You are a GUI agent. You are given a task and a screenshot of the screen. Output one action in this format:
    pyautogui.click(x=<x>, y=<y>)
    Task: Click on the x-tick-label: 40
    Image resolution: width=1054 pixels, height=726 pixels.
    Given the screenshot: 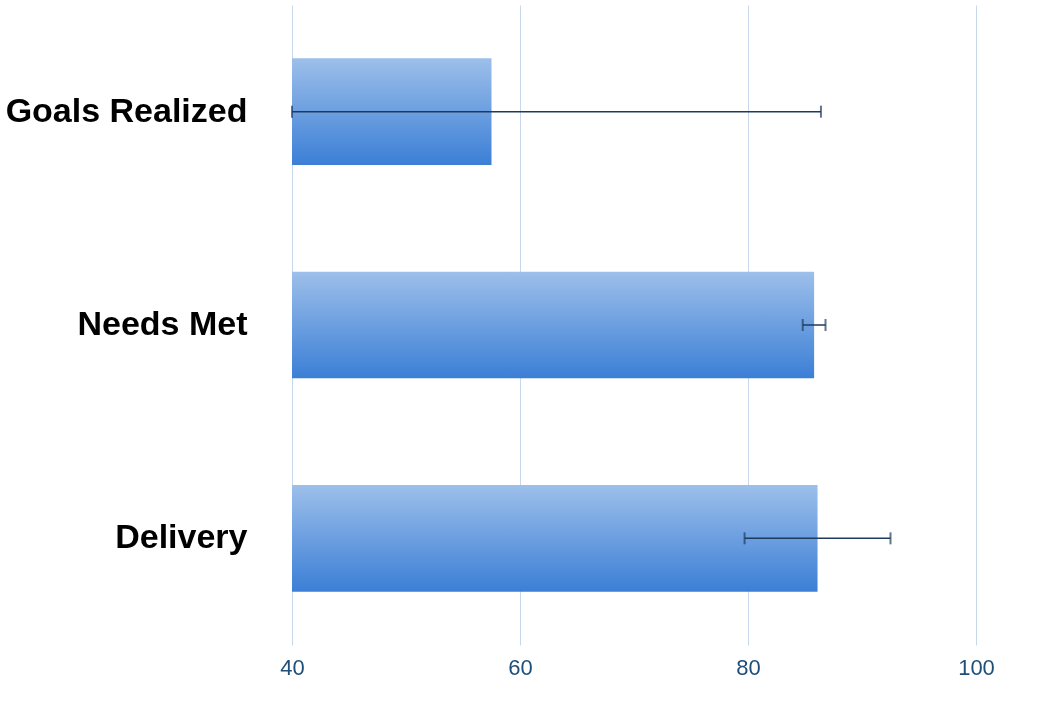 What is the action you would take?
    pyautogui.click(x=292, y=667)
    